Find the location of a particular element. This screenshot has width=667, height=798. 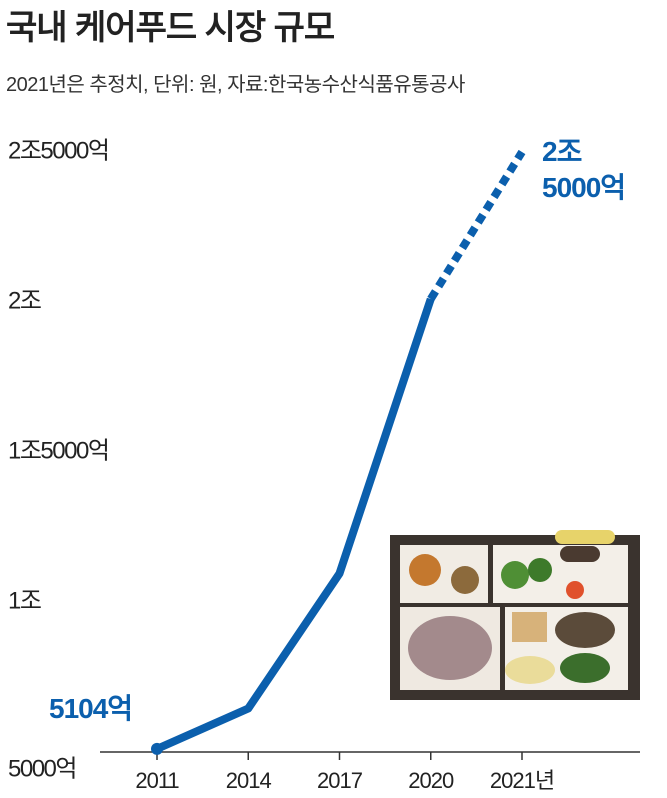

x-tick-label: 2011 is located at coordinates (157, 780).